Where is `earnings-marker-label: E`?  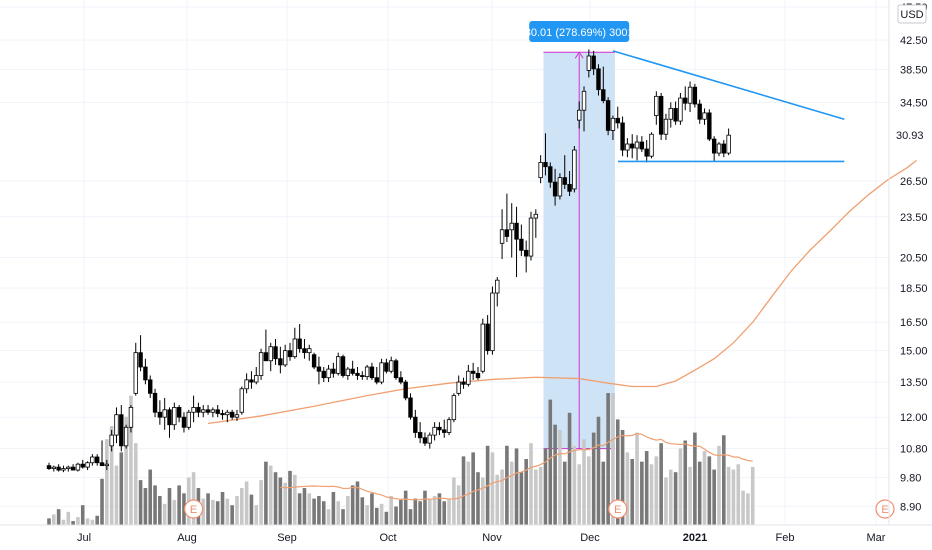 earnings-marker-label: E is located at coordinates (193, 510).